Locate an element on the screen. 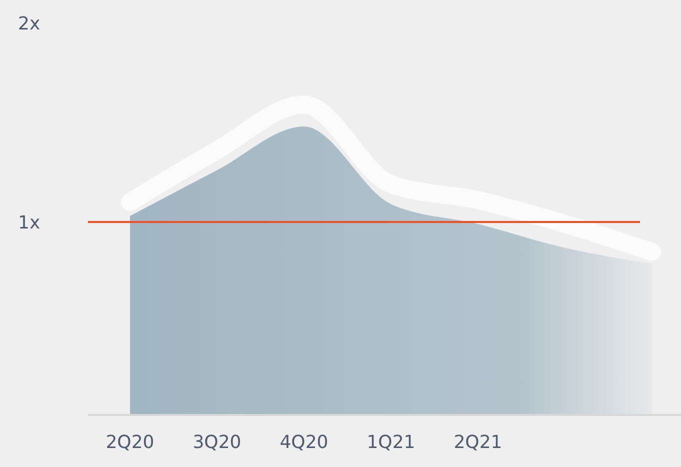 Image resolution: width=681 pixels, height=467 pixels. x-tick-label: 3Q20 is located at coordinates (217, 442).